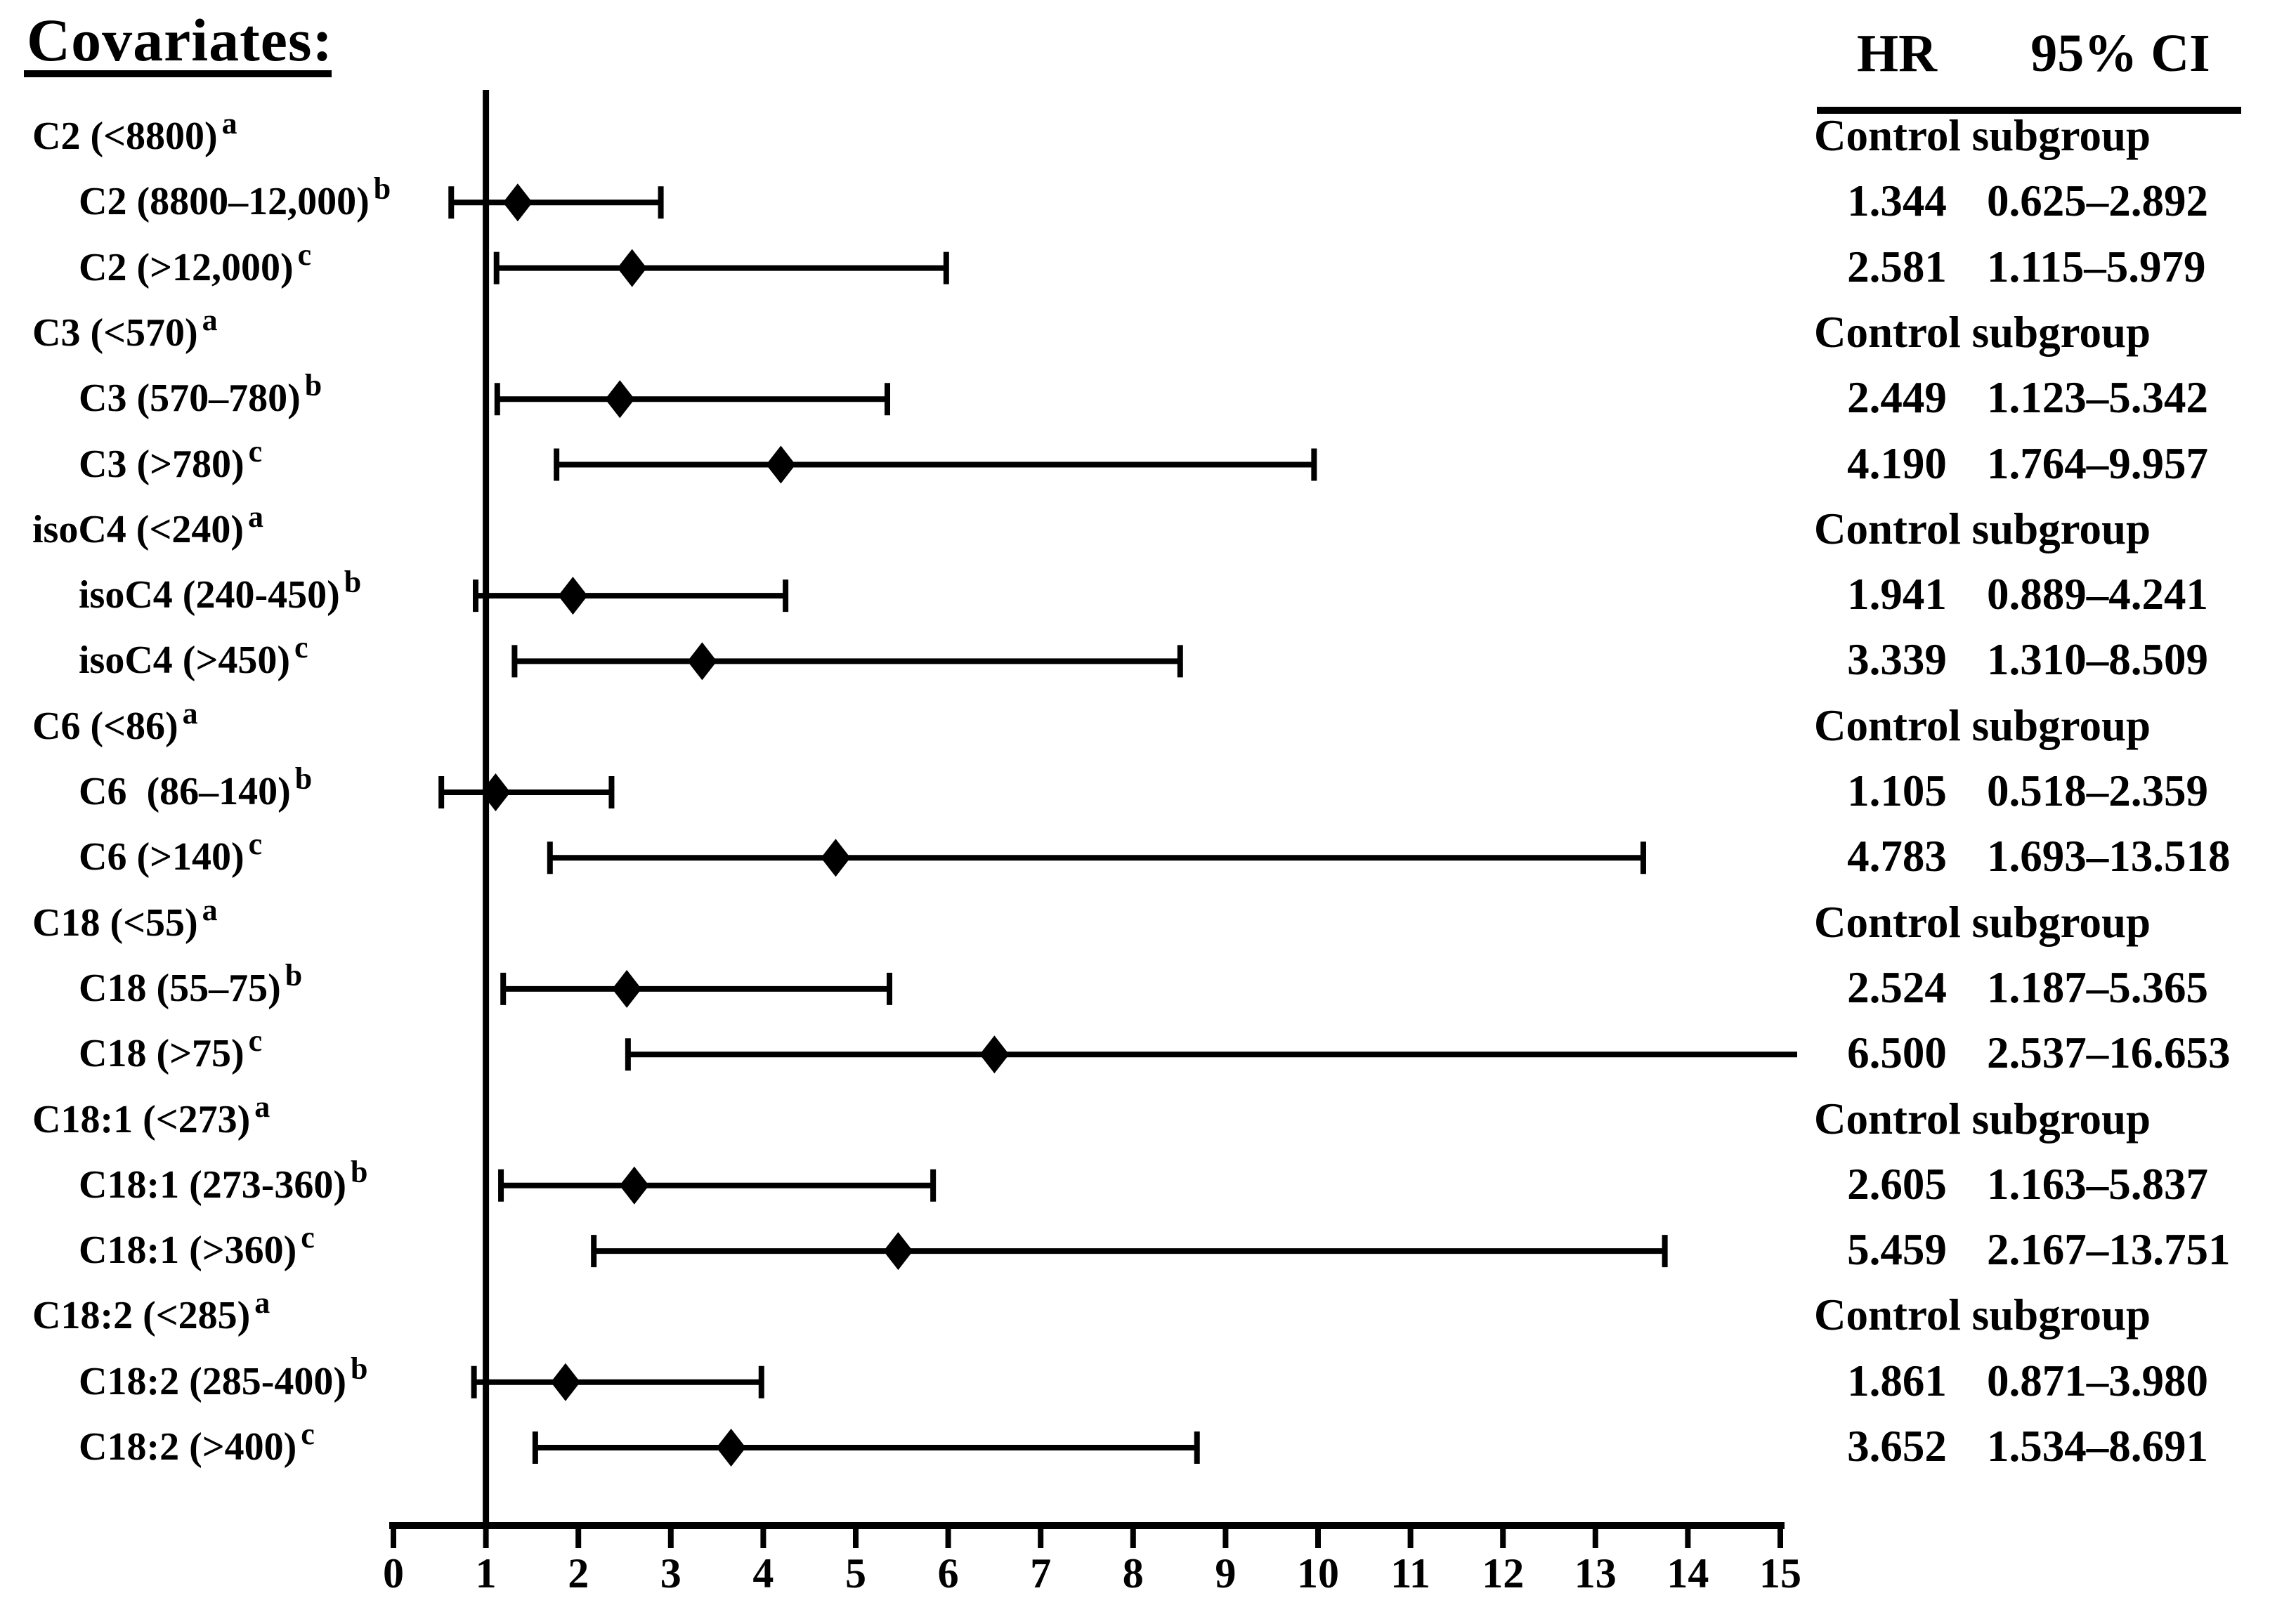 This screenshot has width=2296, height=1612. What do you see at coordinates (161, 1054) in the screenshot?
I see `covariate-label-text: C18 (>75)` at bounding box center [161, 1054].